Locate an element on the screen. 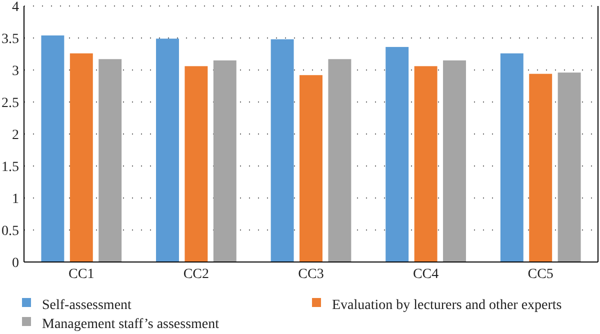 The image size is (600, 334). x-tick-label: CC4 is located at coordinates (425, 274).